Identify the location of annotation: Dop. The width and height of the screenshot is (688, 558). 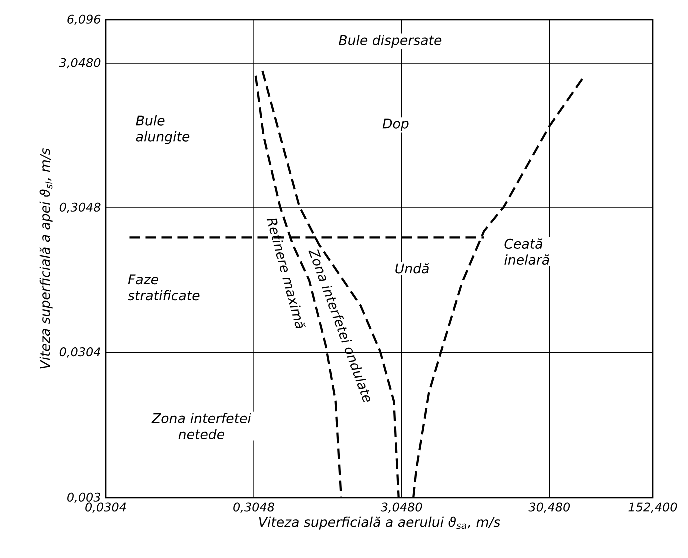
(395, 125).